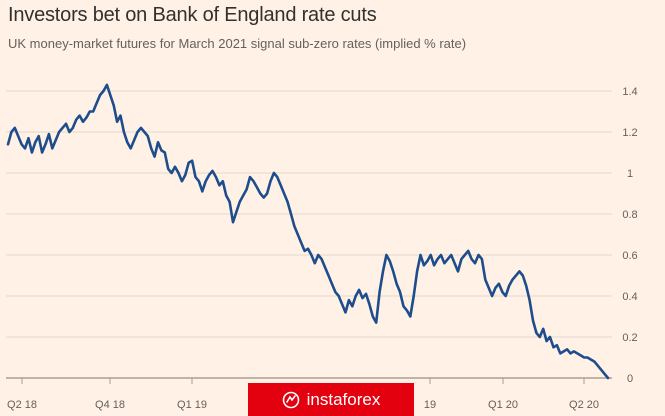 This screenshot has height=416, width=665. Describe the element at coordinates (629, 92) in the screenshot. I see `y-tick-label: 1.4` at that location.